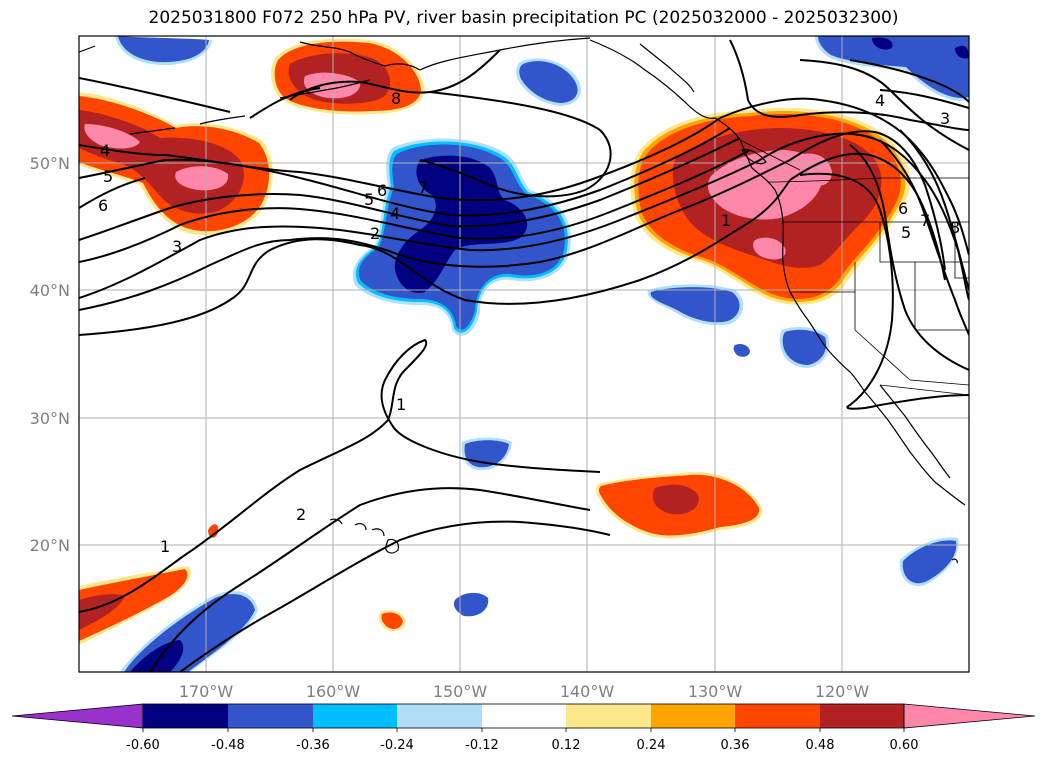 The width and height of the screenshot is (1047, 765). Describe the element at coordinates (370, 579) in the screenshot. I see `pv-contour-2-subtropical` at that location.